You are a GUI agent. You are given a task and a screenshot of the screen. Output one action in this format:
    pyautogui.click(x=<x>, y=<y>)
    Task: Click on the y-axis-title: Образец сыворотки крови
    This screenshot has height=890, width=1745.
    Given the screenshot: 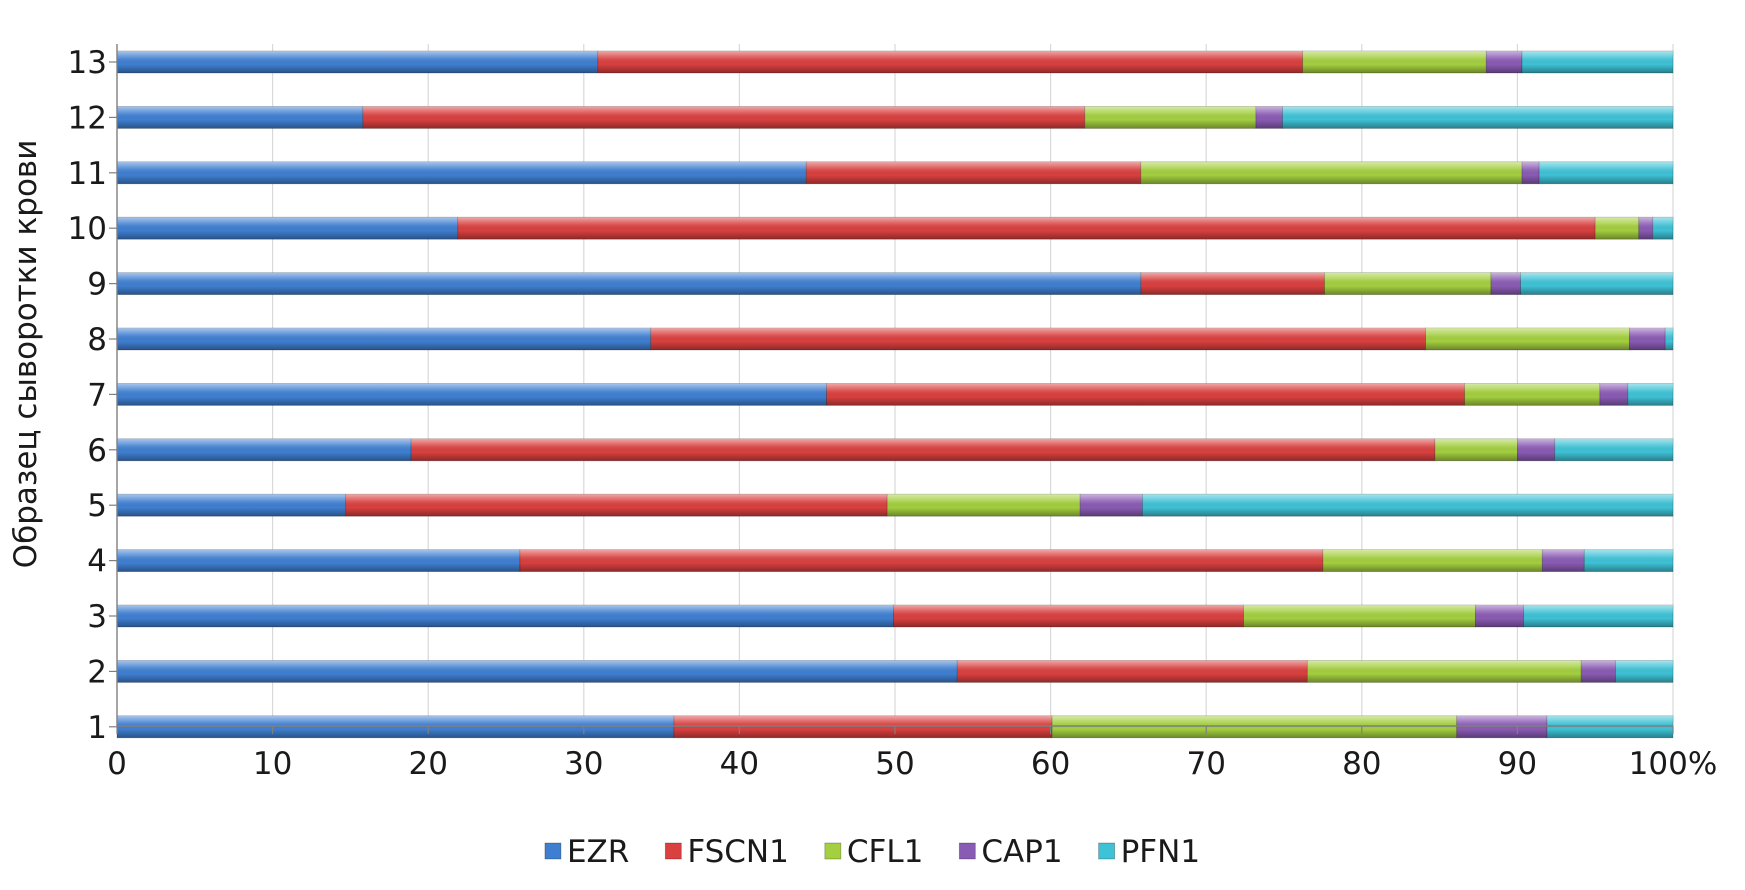 What is the action you would take?
    pyautogui.click(x=26, y=354)
    